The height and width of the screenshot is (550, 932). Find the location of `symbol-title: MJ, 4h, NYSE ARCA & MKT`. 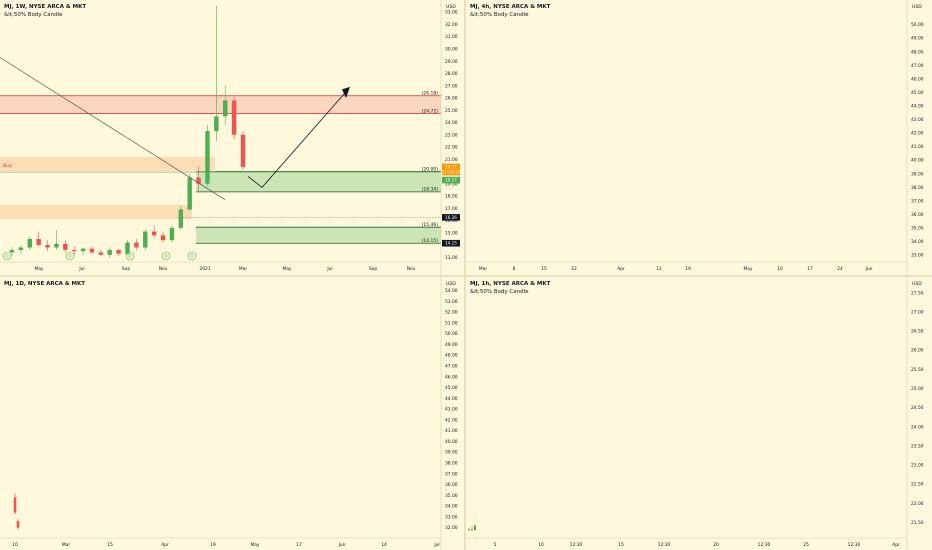

symbol-title: MJ, 4h, NYSE ARCA & MKT is located at coordinates (510, 7).